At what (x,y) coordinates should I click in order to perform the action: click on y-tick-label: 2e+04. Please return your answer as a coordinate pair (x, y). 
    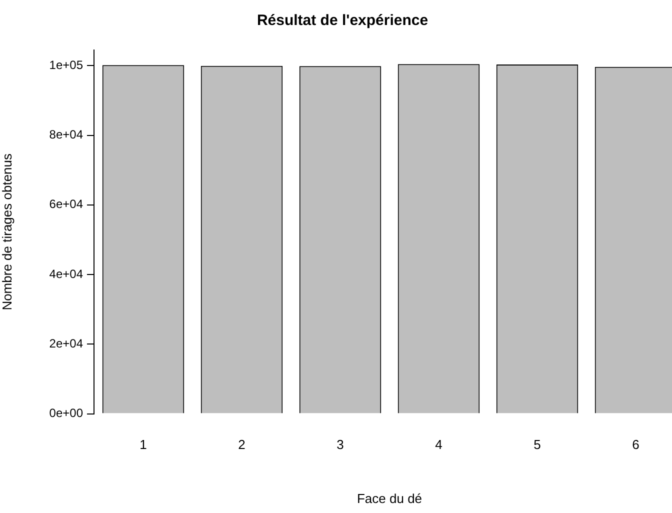
    Looking at the image, I should click on (66, 343).